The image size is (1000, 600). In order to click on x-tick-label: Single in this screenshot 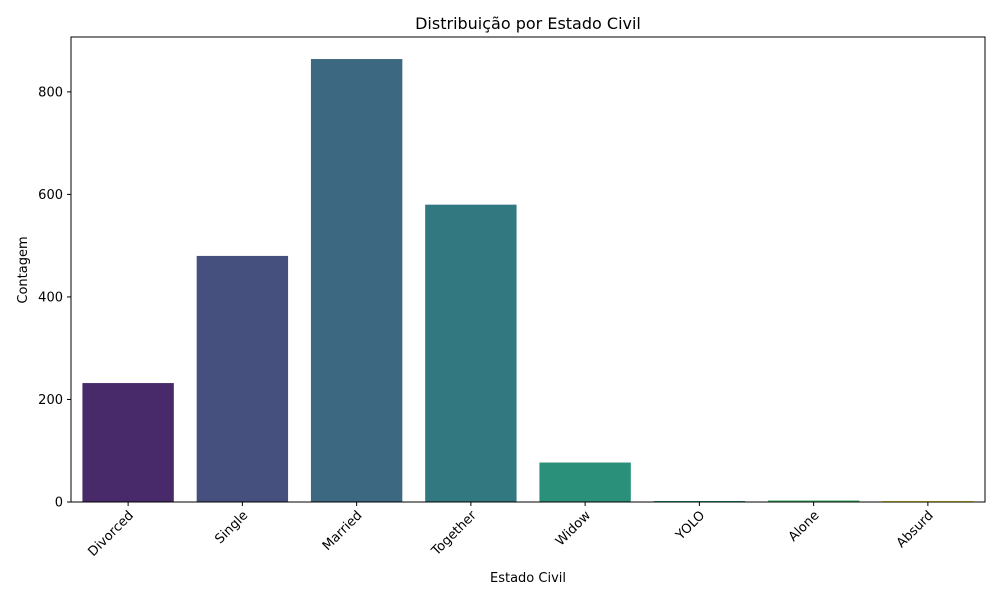, I will do `click(231, 527)`.